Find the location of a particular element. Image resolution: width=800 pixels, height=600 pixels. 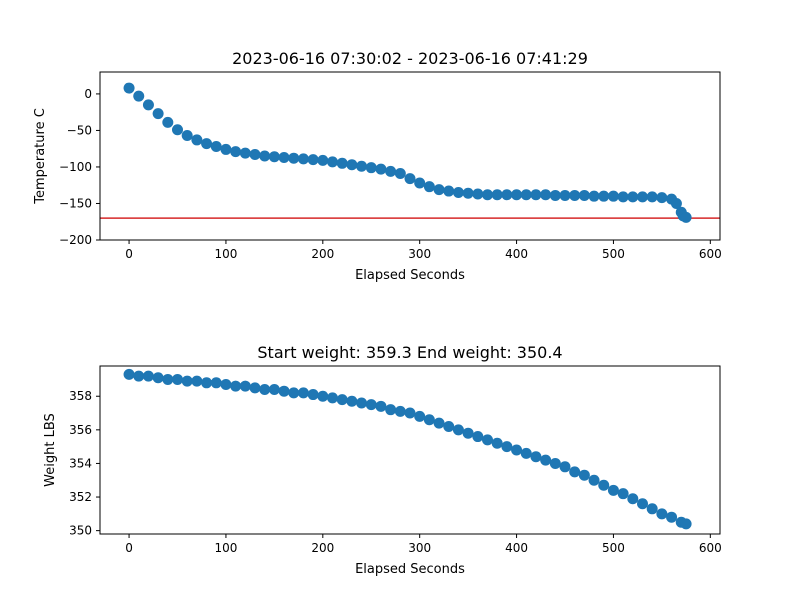

y-tick-label: 350 is located at coordinates (80, 531).